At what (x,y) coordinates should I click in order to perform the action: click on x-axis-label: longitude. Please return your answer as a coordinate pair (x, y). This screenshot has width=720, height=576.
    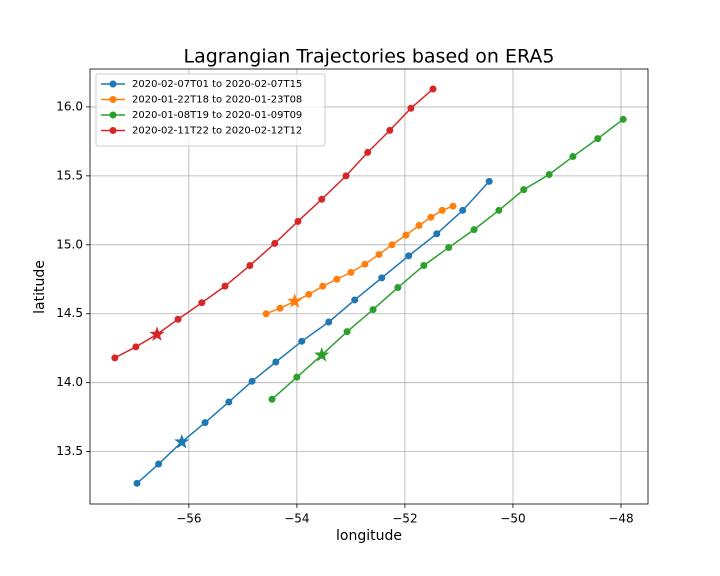
    Looking at the image, I should click on (369, 536).